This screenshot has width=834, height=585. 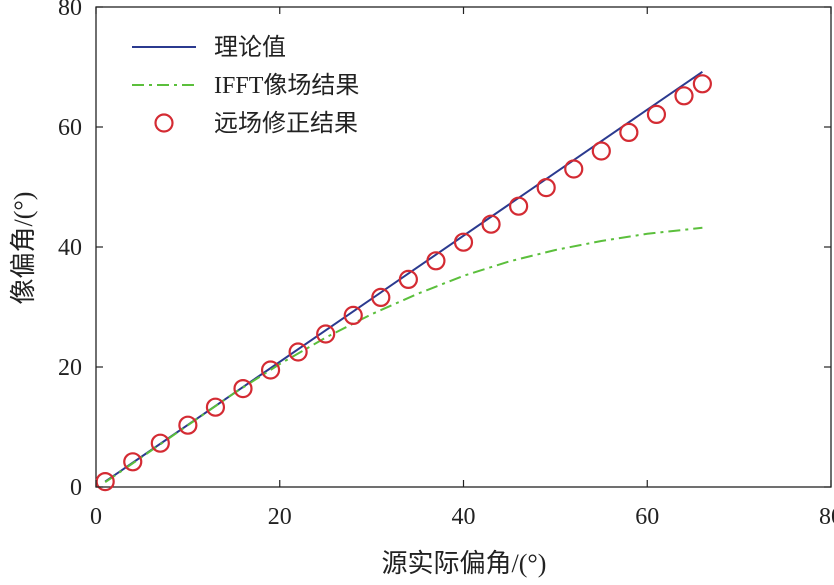 What do you see at coordinates (286, 85) in the screenshot?
I see `legend-label: IFFT像场结果` at bounding box center [286, 85].